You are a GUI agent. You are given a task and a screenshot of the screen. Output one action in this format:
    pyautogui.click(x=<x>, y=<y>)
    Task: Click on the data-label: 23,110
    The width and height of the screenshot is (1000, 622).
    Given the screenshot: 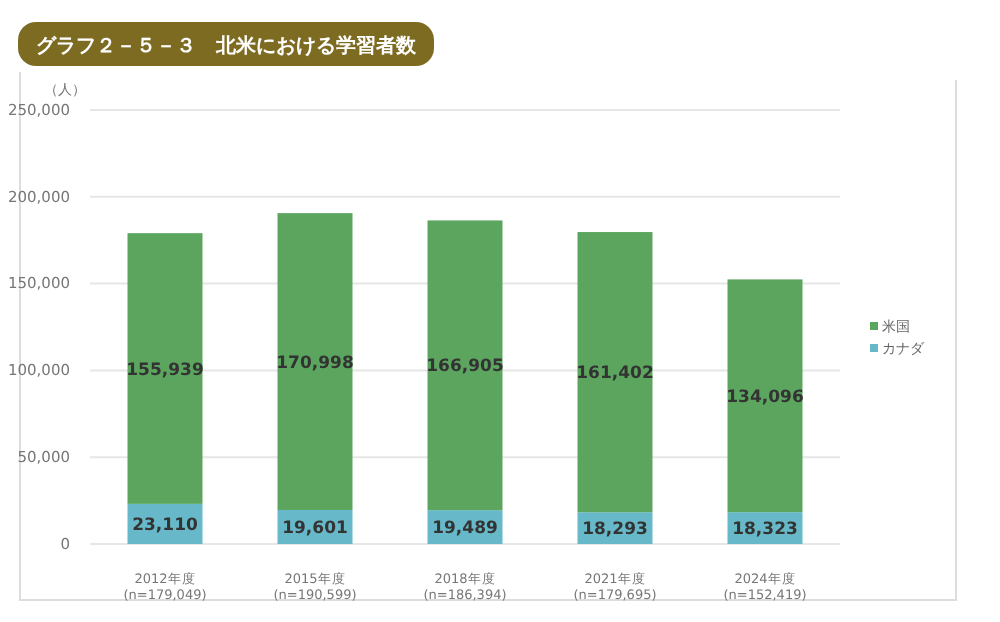 What is the action you would take?
    pyautogui.click(x=165, y=525)
    